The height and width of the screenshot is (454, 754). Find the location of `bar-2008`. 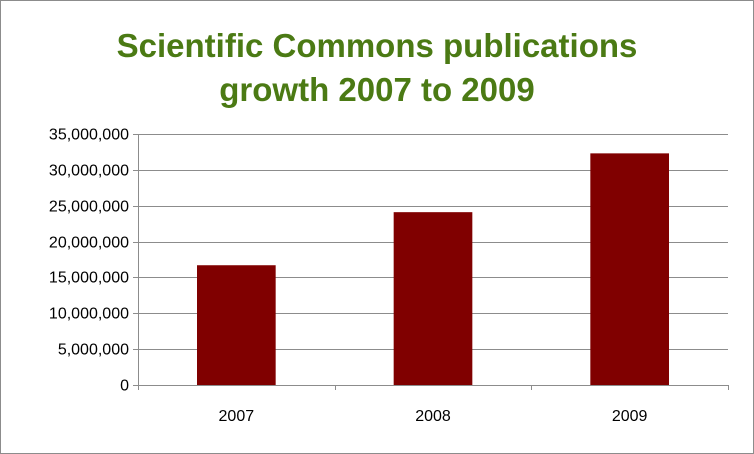

bar-2008 is located at coordinates (433, 298).